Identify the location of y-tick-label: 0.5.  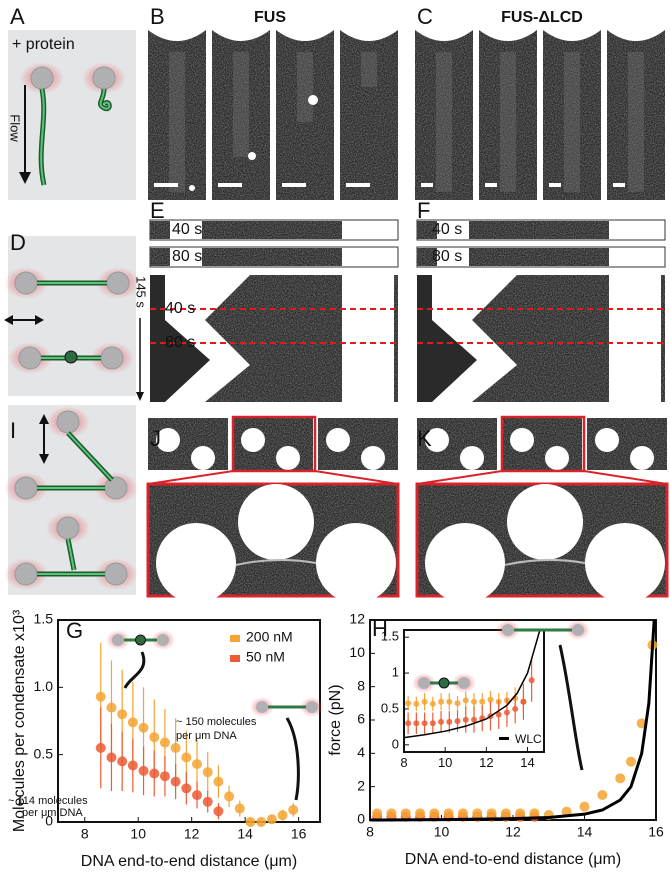
(44, 753).